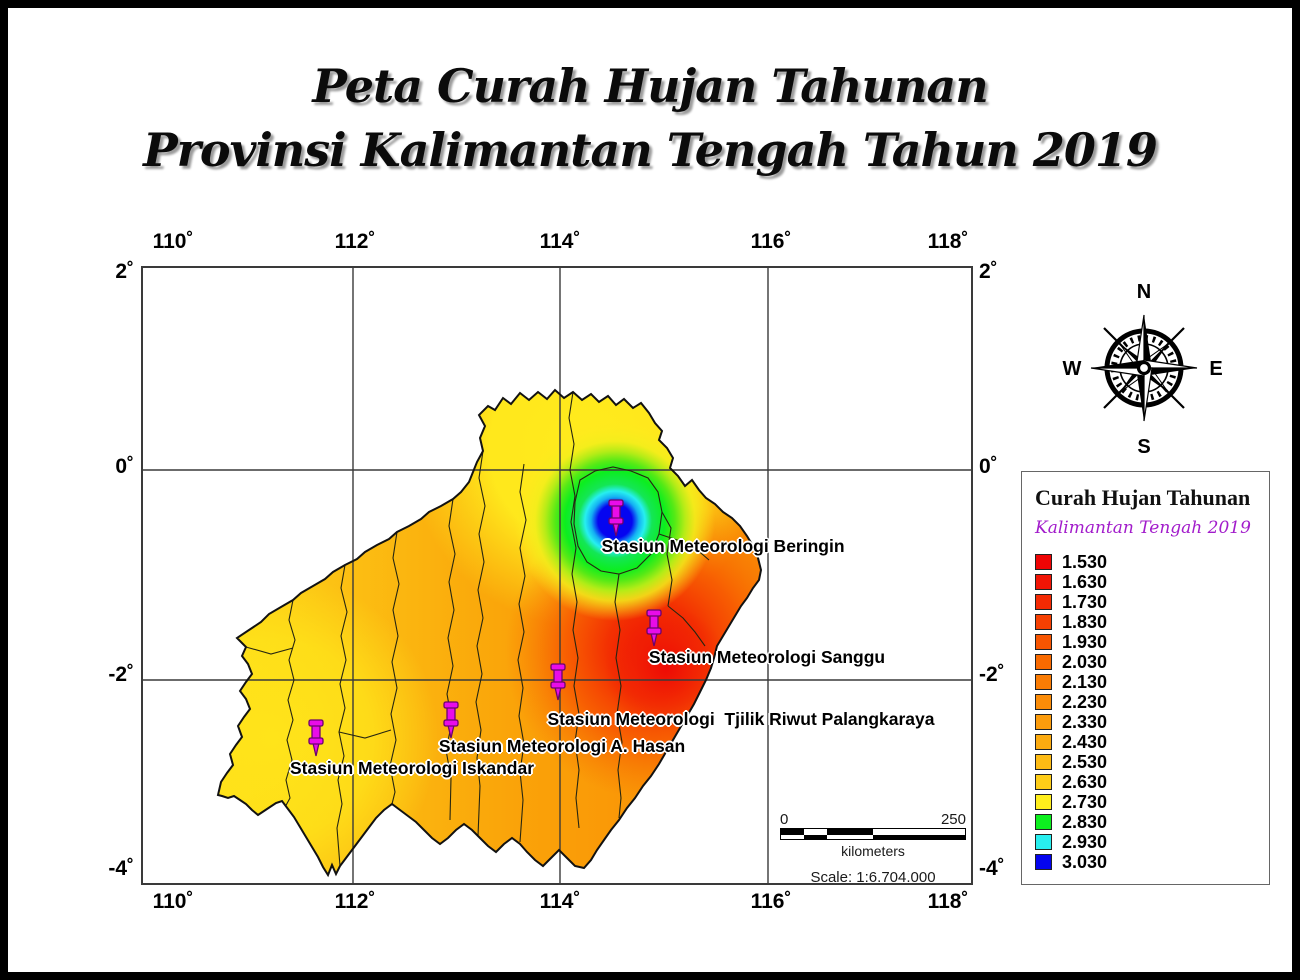 Image resolution: width=1300 pixels, height=980 pixels. What do you see at coordinates (992, 868) in the screenshot?
I see `lat-tick-right: -4˚` at bounding box center [992, 868].